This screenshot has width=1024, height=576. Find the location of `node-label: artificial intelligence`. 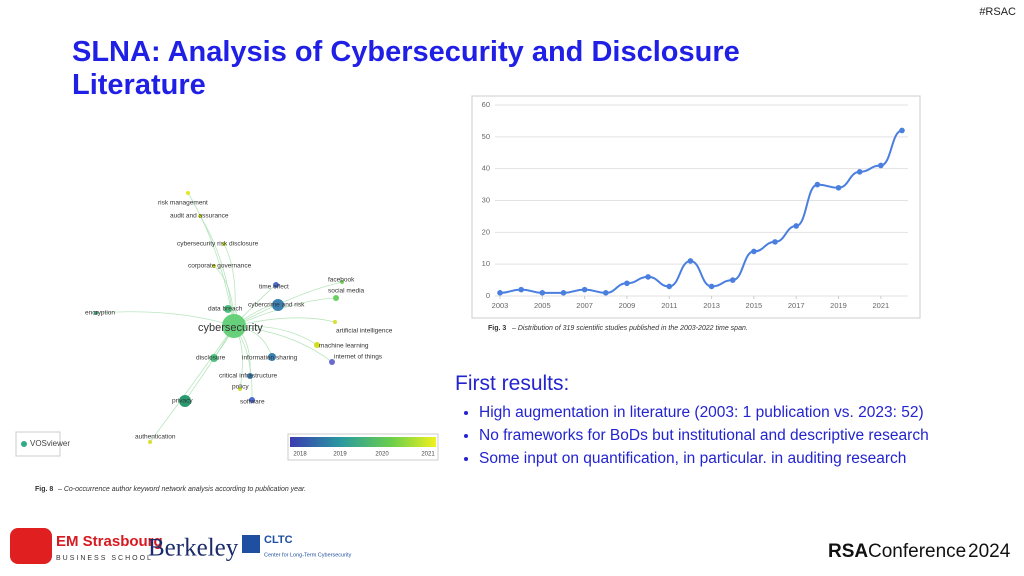

node-label: artificial intelligence is located at coordinates (364, 331).